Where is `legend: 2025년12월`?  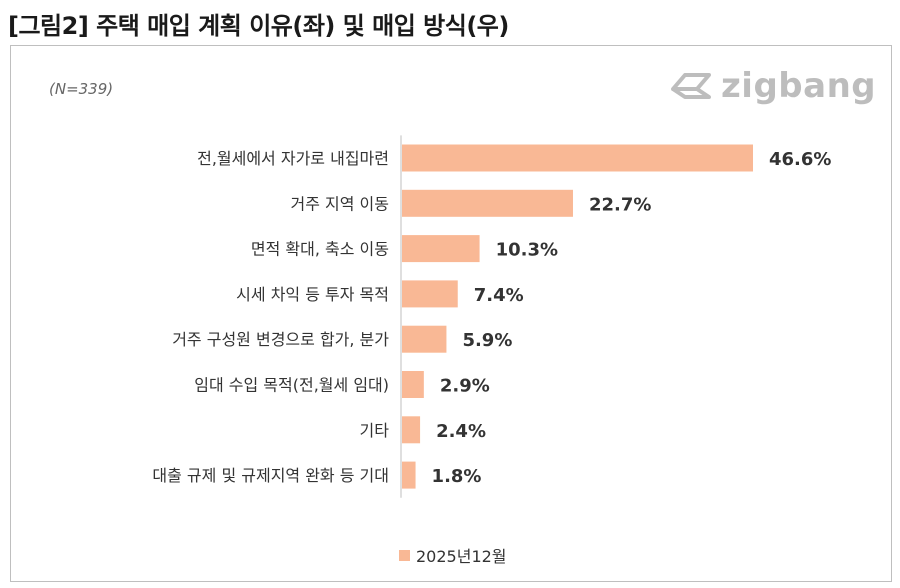
legend: 2025년12월 is located at coordinates (453, 555).